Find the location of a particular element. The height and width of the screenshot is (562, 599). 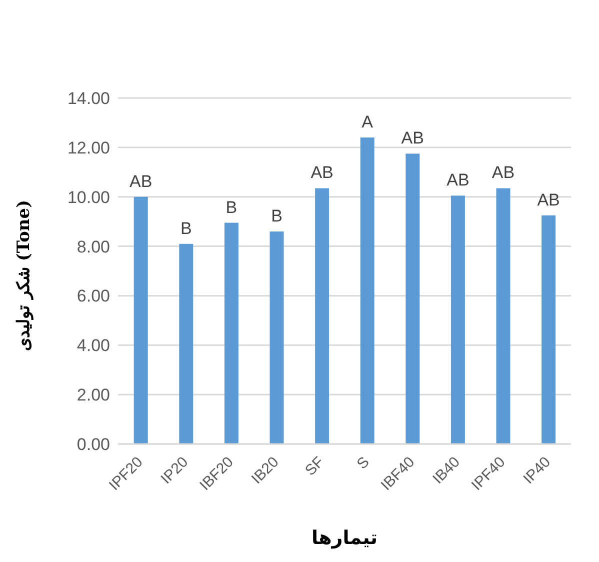

y-tick-label: 4.00 is located at coordinates (93, 346).